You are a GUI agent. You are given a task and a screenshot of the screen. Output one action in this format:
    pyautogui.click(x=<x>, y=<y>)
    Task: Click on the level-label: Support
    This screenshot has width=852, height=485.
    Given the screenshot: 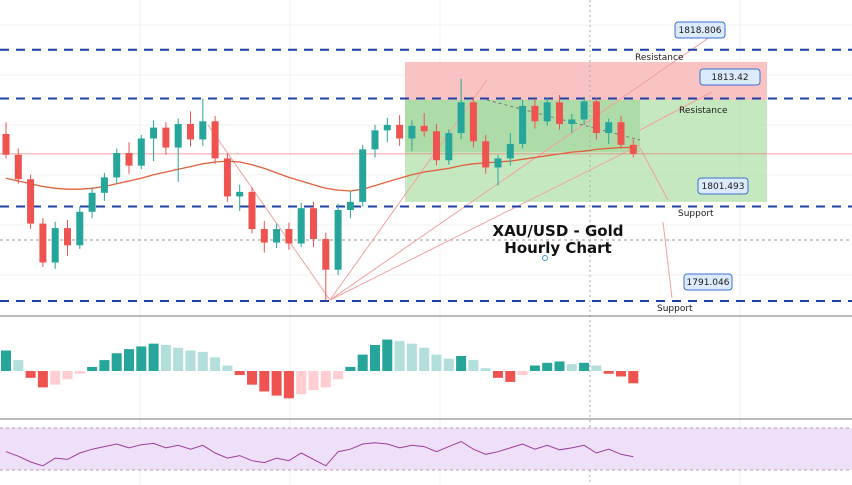 What is the action you would take?
    pyautogui.click(x=675, y=309)
    